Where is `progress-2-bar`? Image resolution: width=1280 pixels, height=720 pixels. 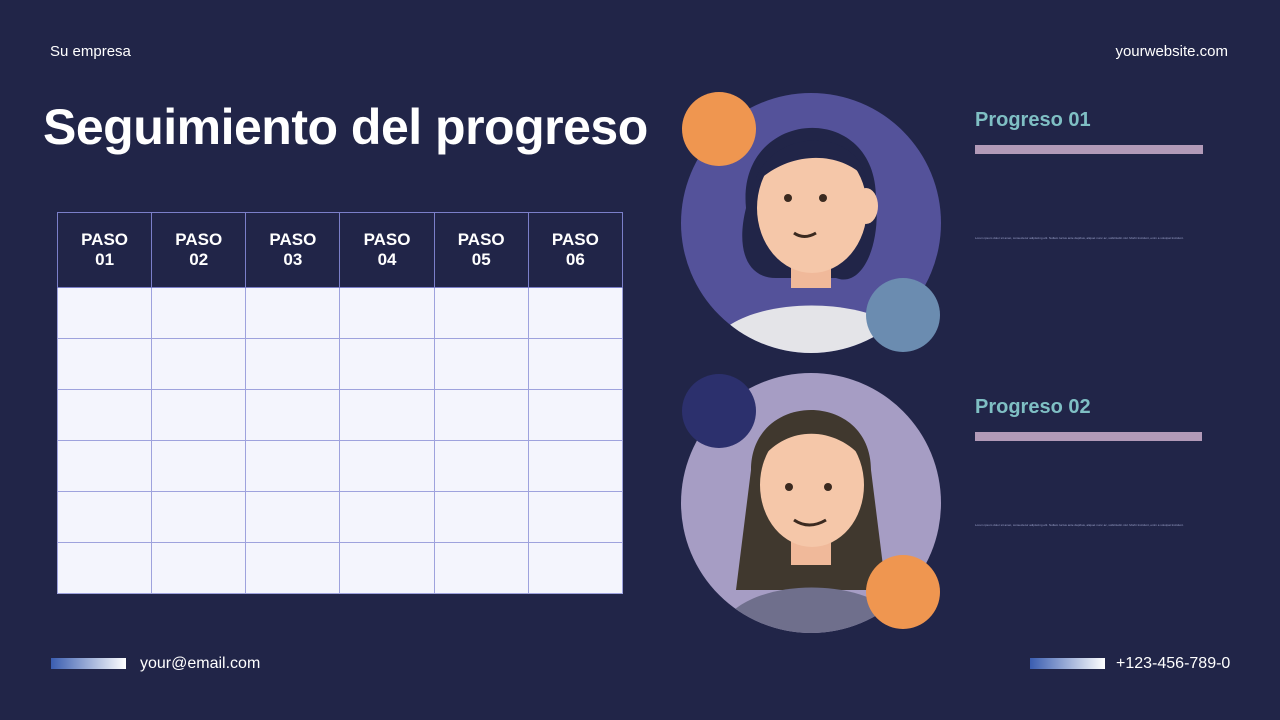
progress-2-bar is located at coordinates (1088, 436).